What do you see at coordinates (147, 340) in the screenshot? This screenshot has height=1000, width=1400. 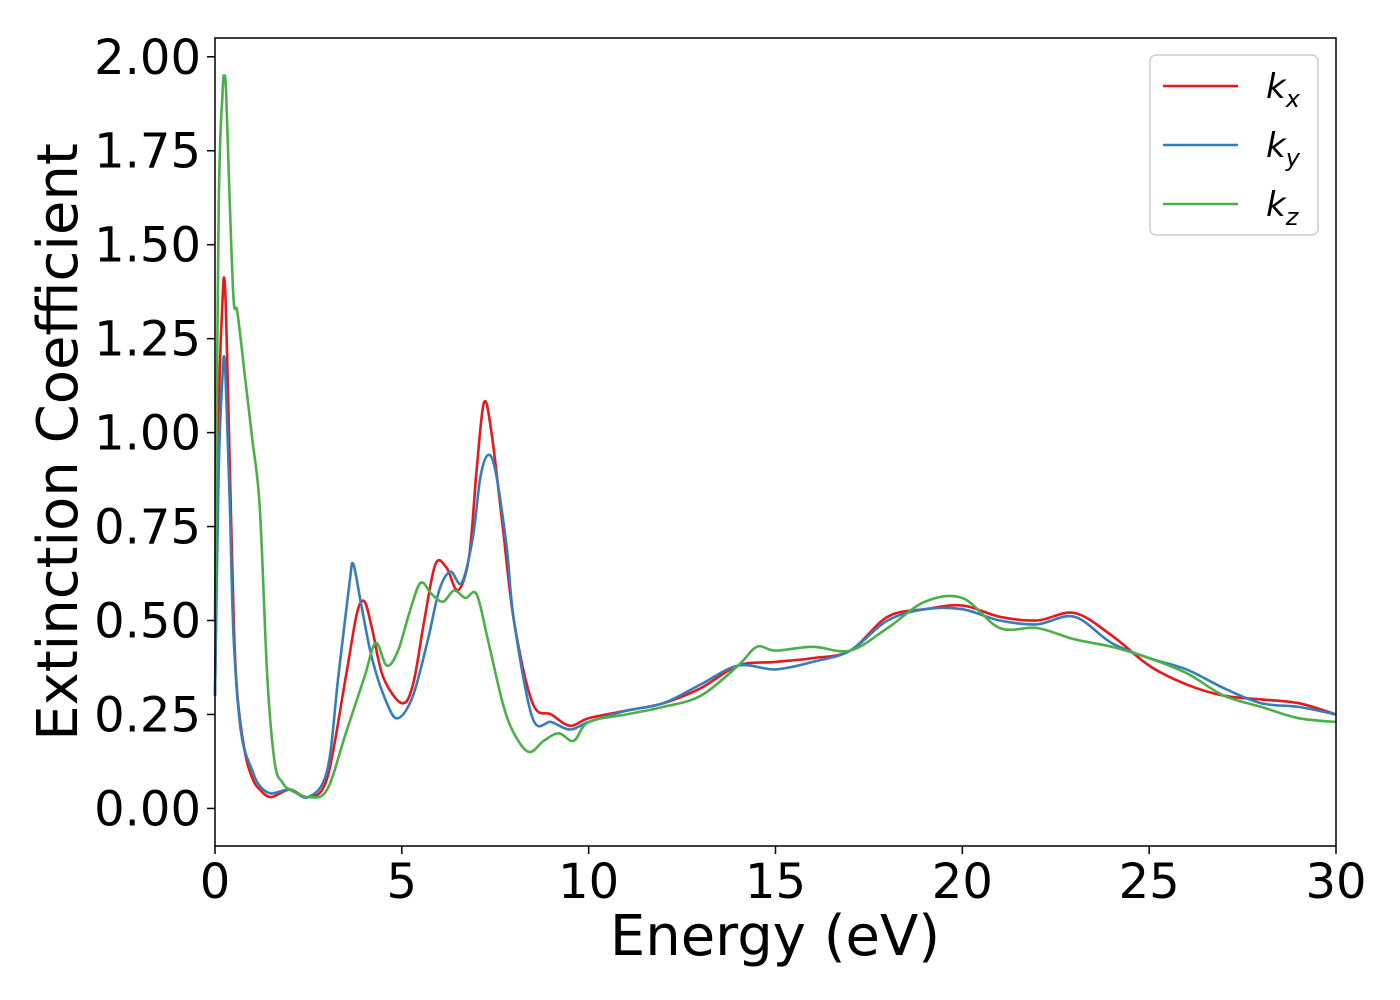 I see `y-tick-label: 1.25` at bounding box center [147, 340].